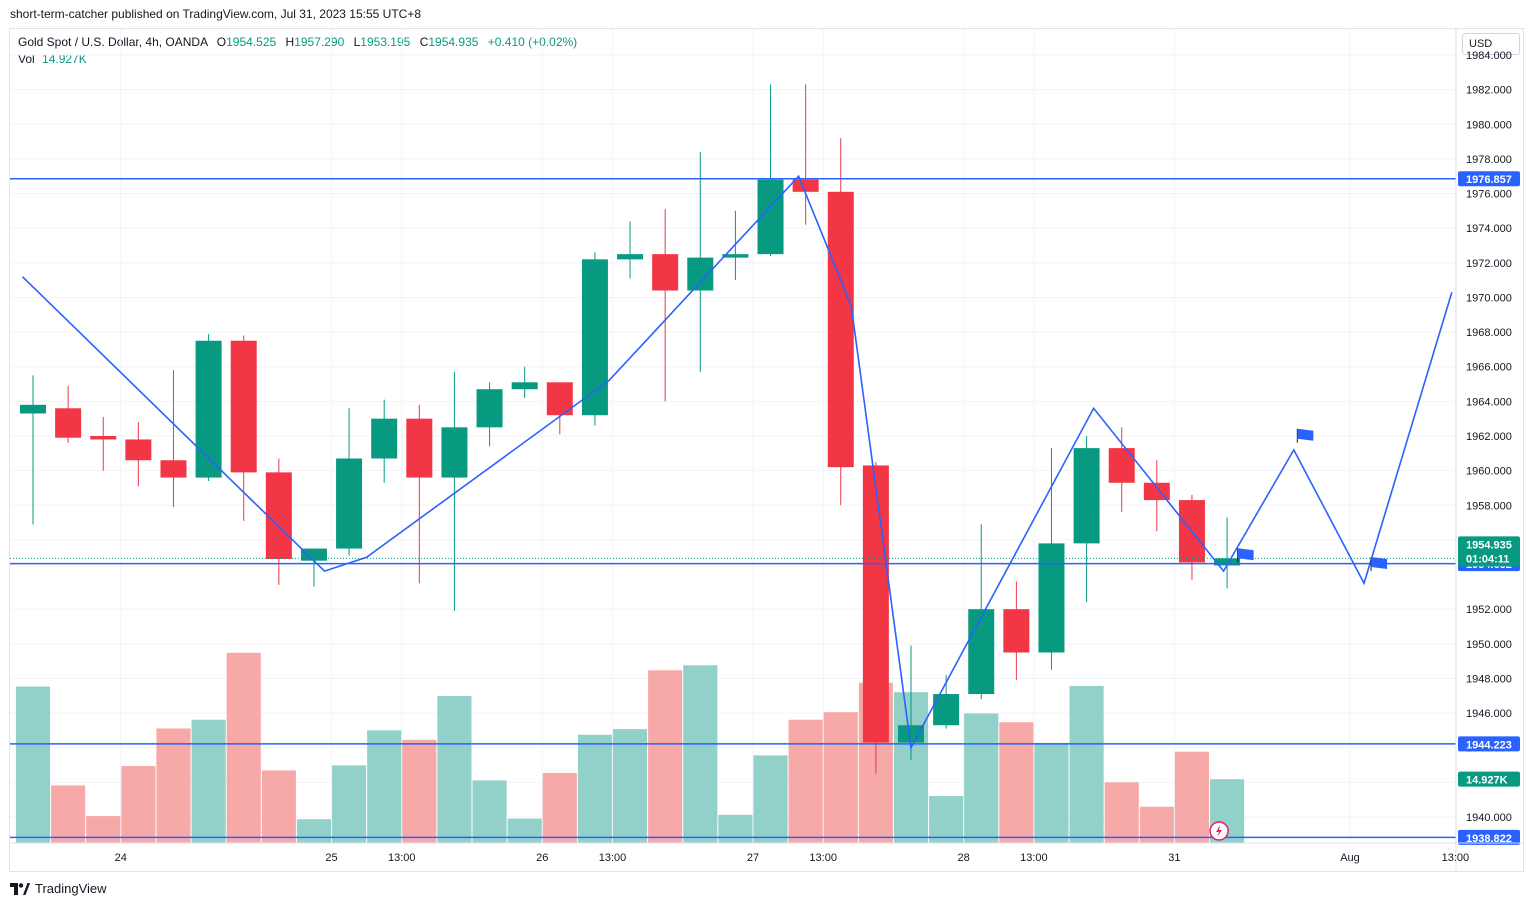  I want to click on y-tick-label: 1960.000, so click(1489, 472).